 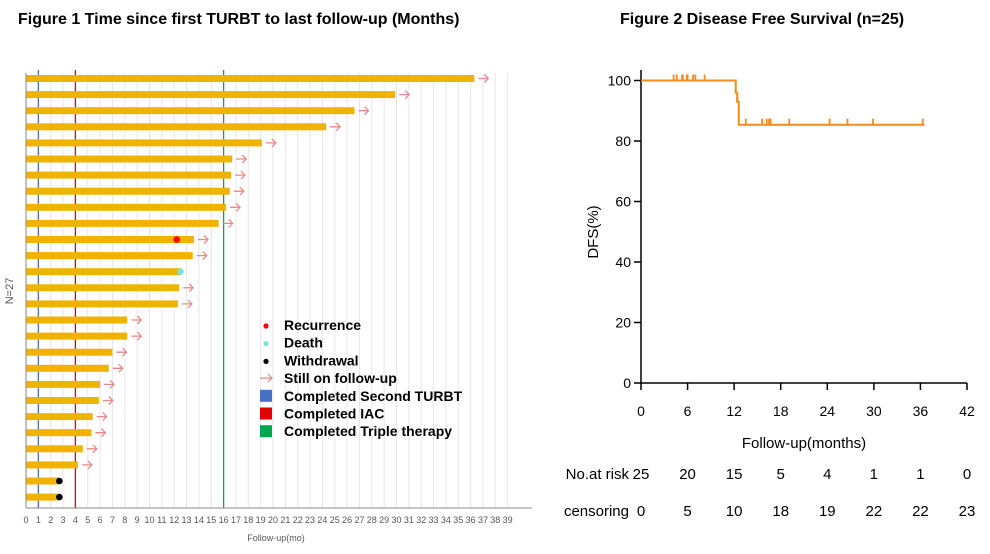 I want to click on figure-2-title: Figure 2 Disease Free Survival (n=25), so click(x=762, y=19).